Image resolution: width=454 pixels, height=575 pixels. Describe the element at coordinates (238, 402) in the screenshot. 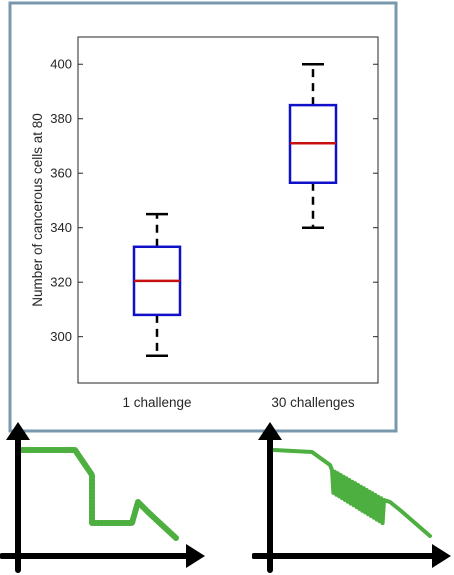

I see `x-axis-labels: 1 challenge 30 challenges` at that location.